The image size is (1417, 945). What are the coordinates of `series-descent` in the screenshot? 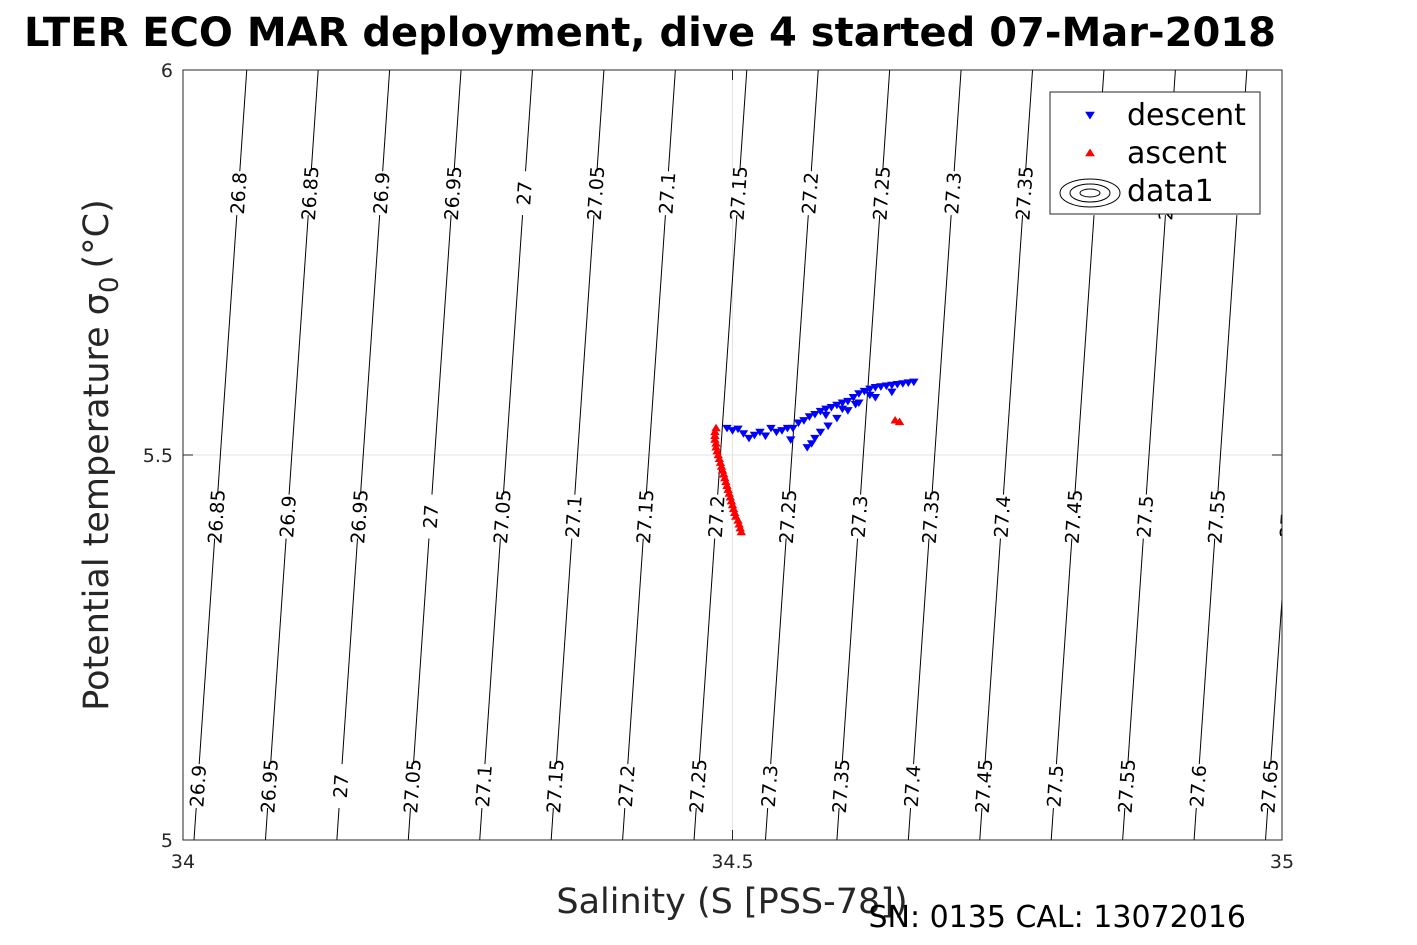 It's located at (820, 415).